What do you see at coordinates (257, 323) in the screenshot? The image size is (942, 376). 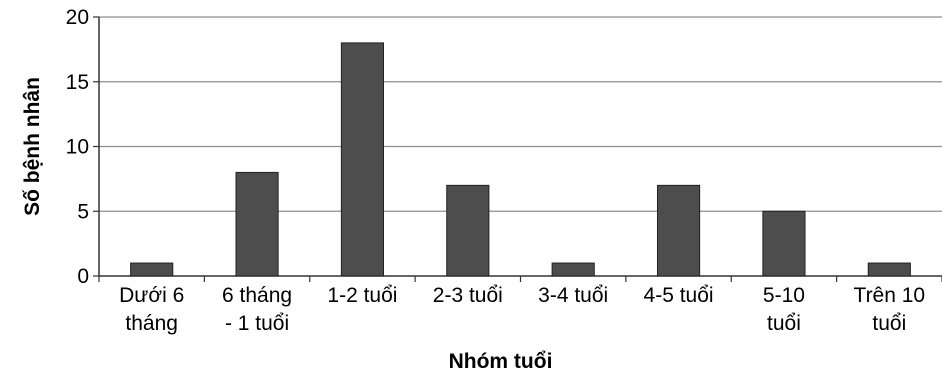 I see `x-tick-label-1-line-1: - 1 tuổi` at bounding box center [257, 323].